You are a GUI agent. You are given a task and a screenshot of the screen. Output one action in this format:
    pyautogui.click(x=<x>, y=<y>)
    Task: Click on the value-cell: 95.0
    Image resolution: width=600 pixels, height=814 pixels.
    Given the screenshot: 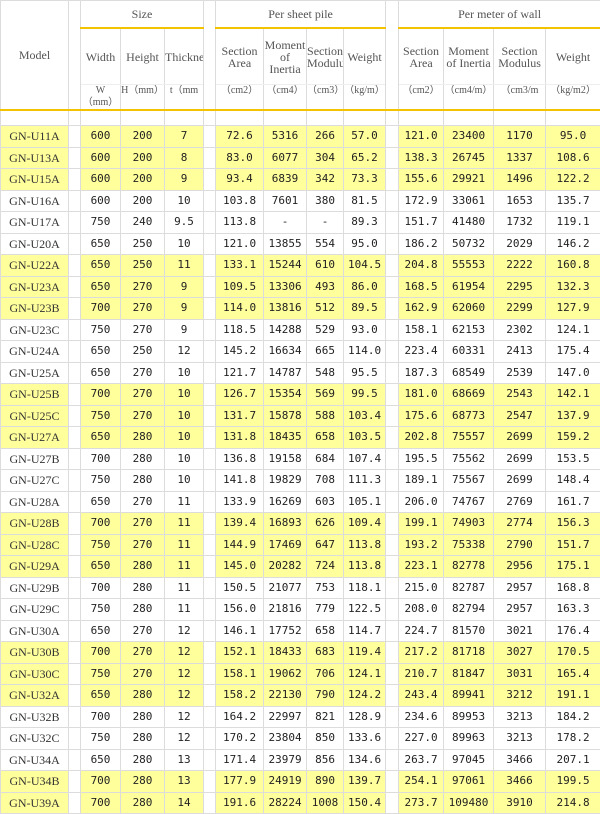 What is the action you would take?
    pyautogui.click(x=573, y=137)
    